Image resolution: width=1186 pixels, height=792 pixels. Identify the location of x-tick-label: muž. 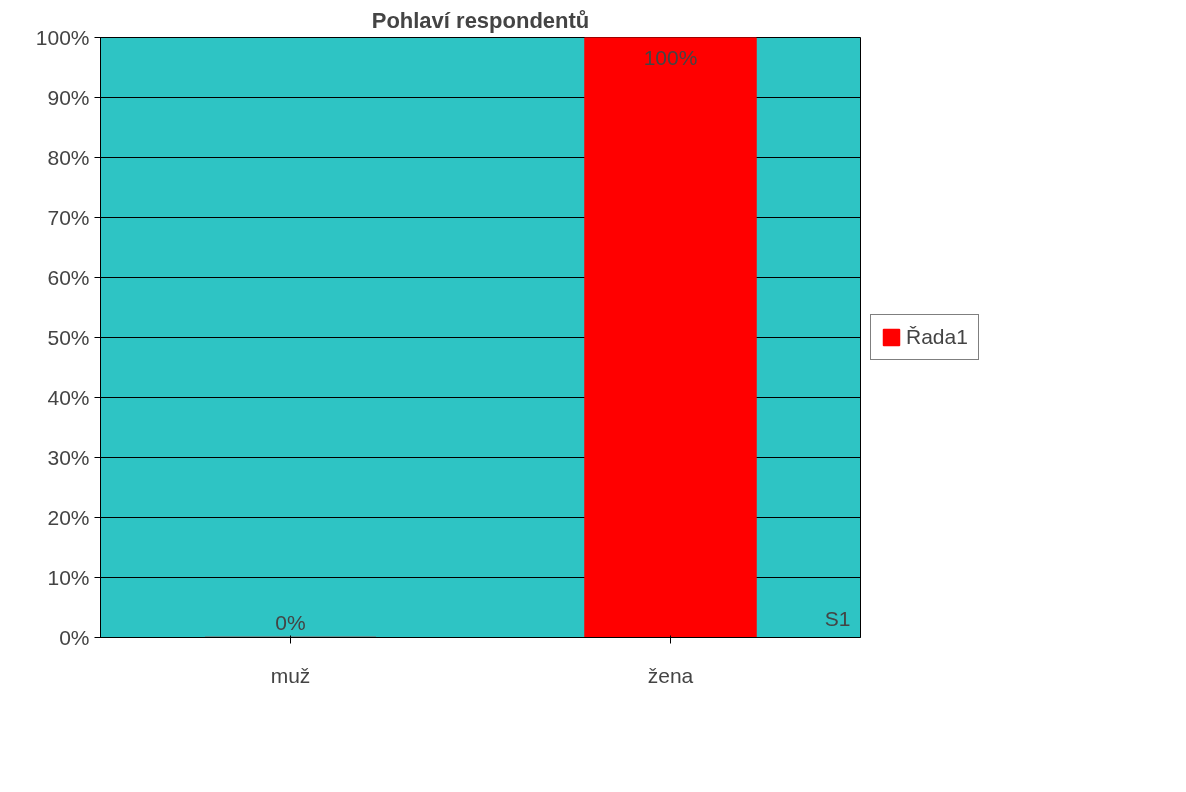
(290, 675).